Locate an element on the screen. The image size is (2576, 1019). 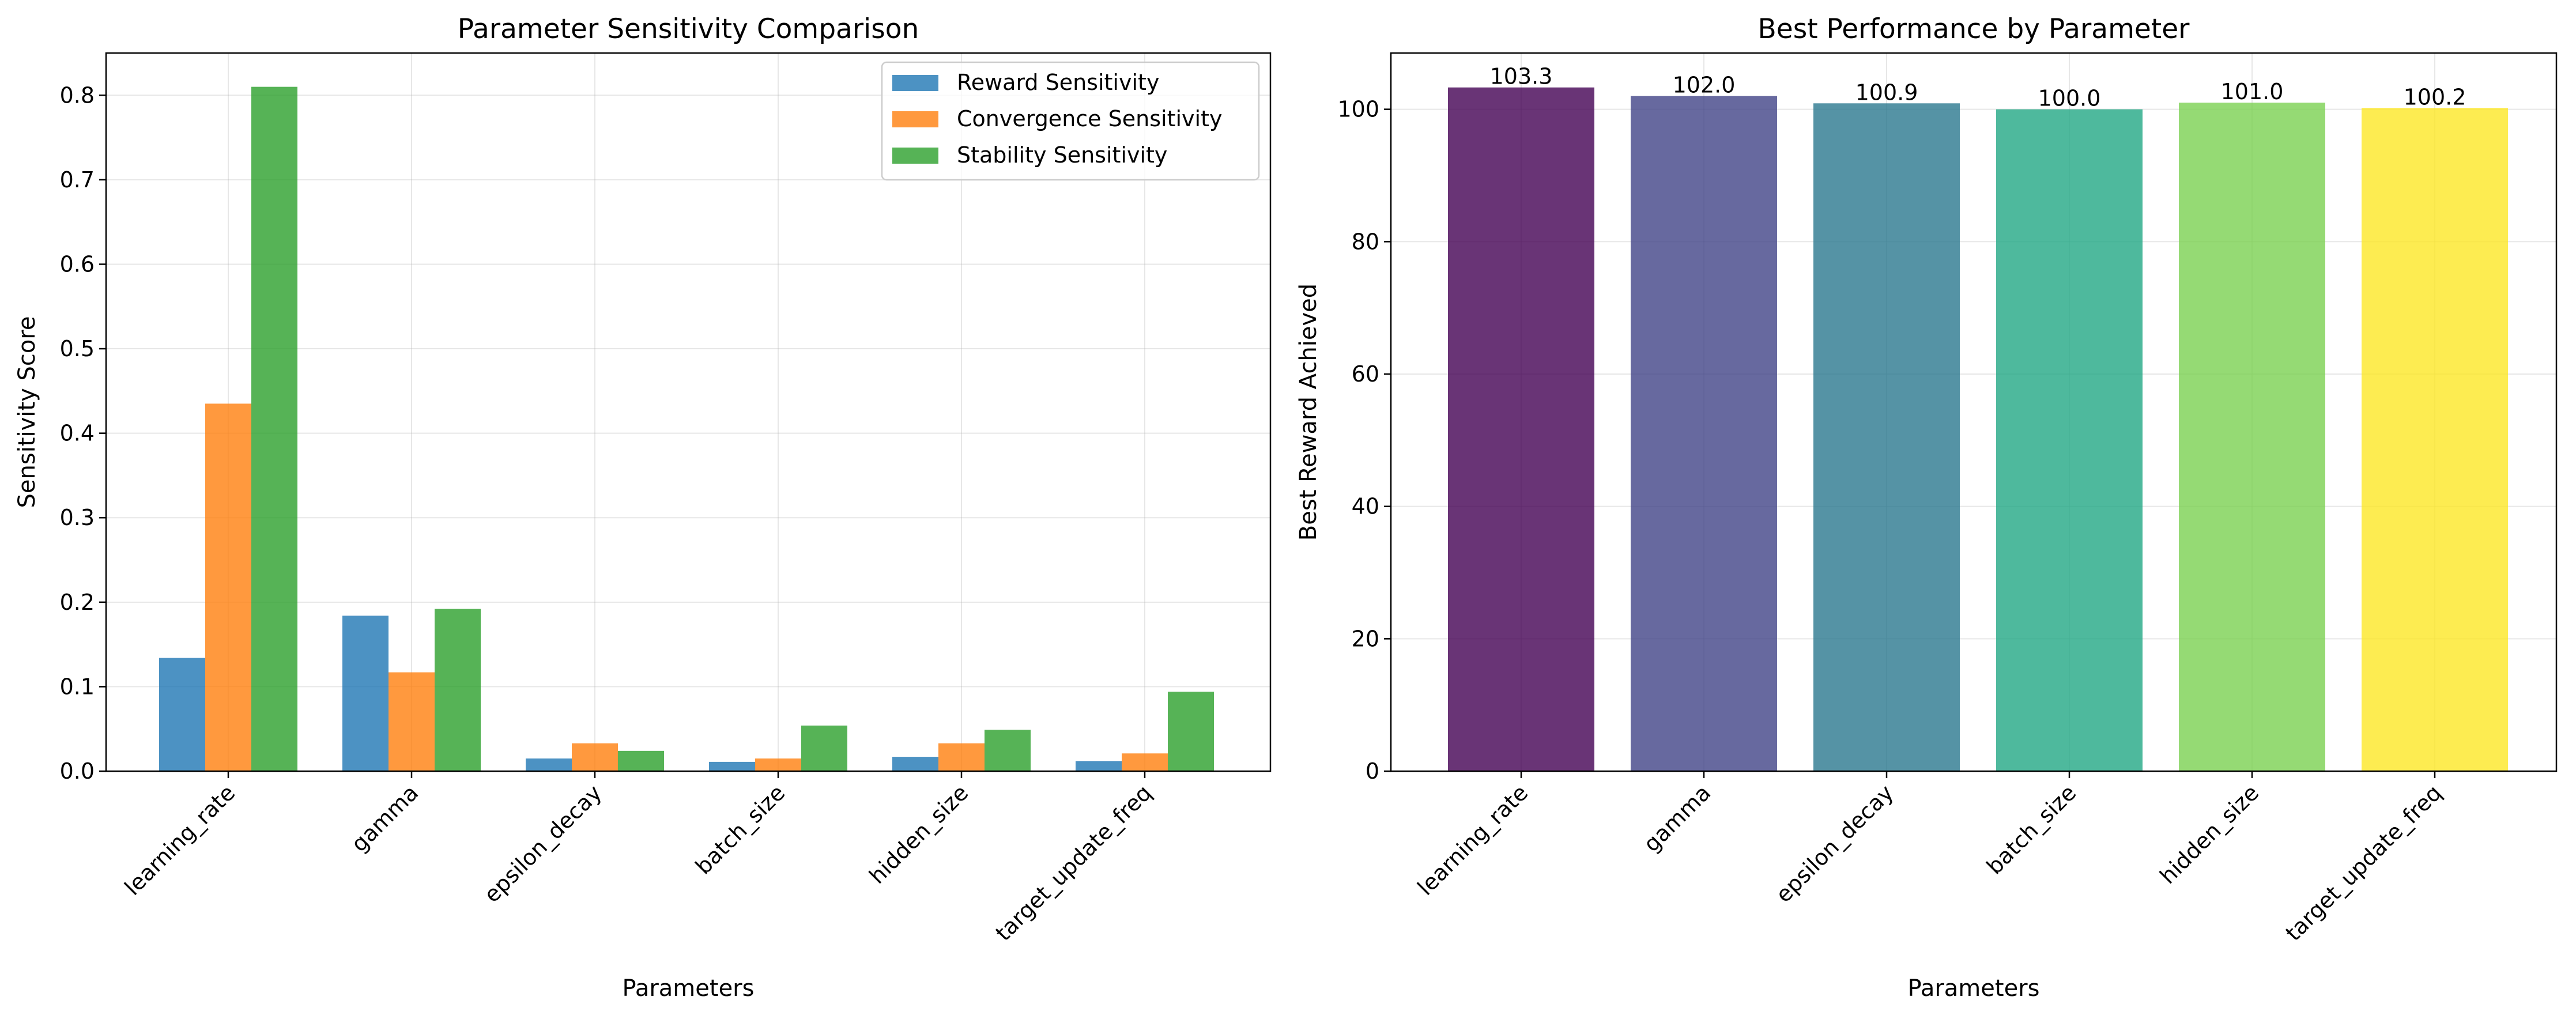
data-label-learning-rate: 103.3 is located at coordinates (1521, 76).